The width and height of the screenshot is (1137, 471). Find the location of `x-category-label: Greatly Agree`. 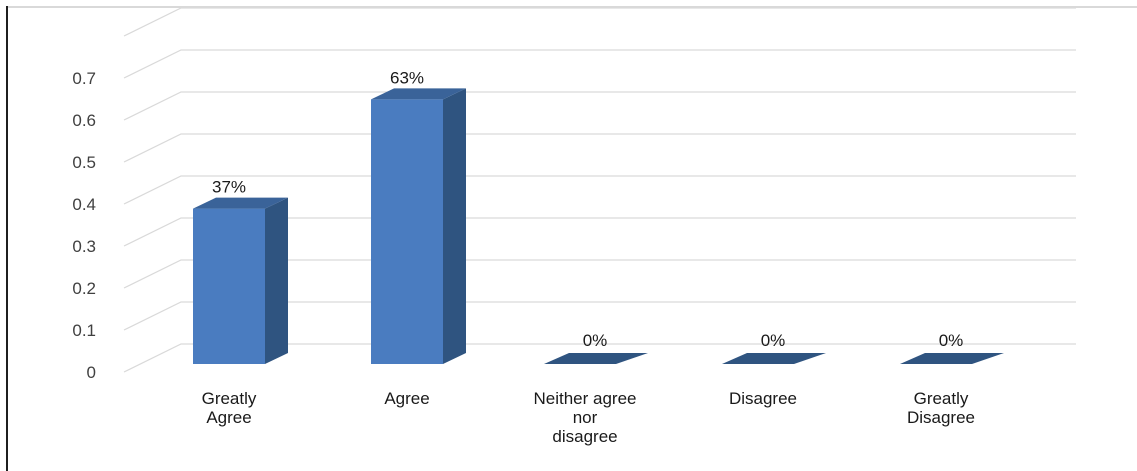

x-category-label: Greatly Agree is located at coordinates (229, 408).